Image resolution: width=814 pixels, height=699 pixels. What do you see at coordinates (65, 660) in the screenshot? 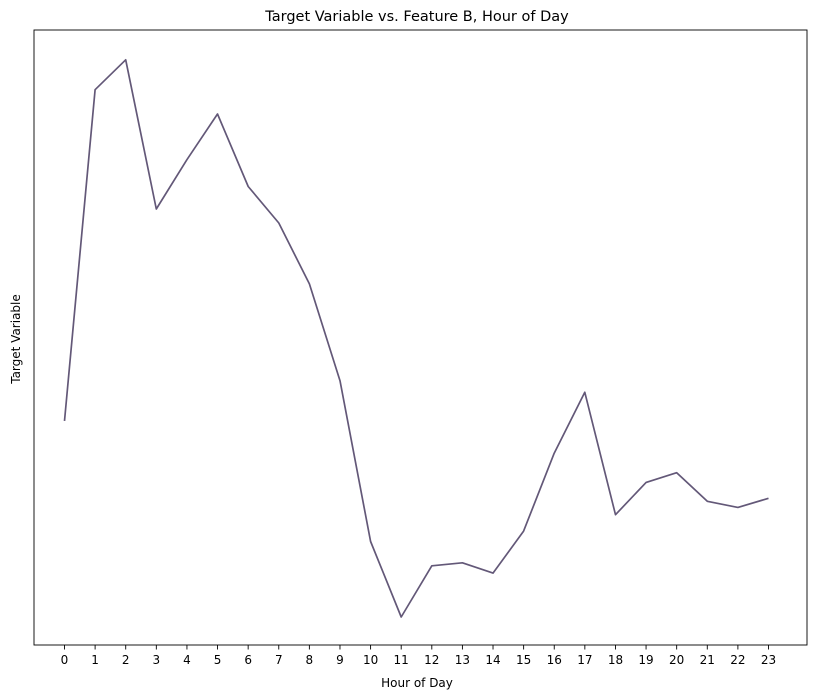
I see `x-tick-label: 0` at bounding box center [65, 660].